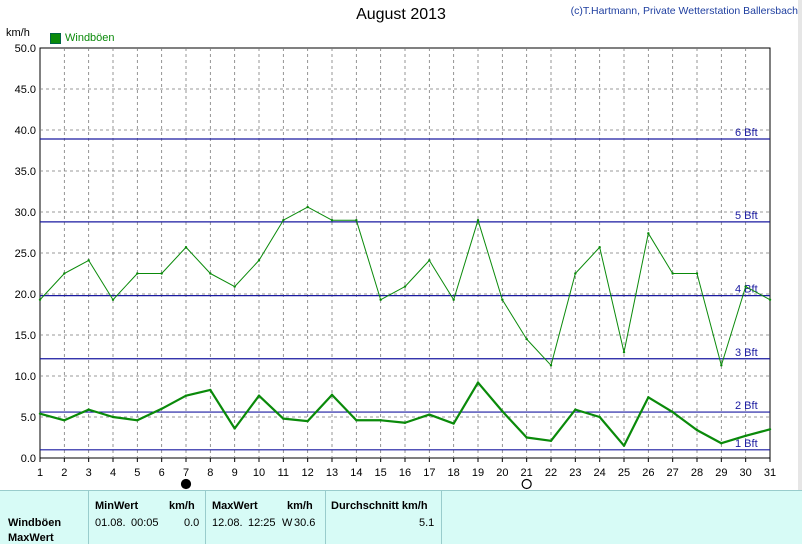 Image resolution: width=802 pixels, height=544 pixels. Describe the element at coordinates (379, 506) in the screenshot. I see `avg-header: Durchschnitt km/h` at that location.